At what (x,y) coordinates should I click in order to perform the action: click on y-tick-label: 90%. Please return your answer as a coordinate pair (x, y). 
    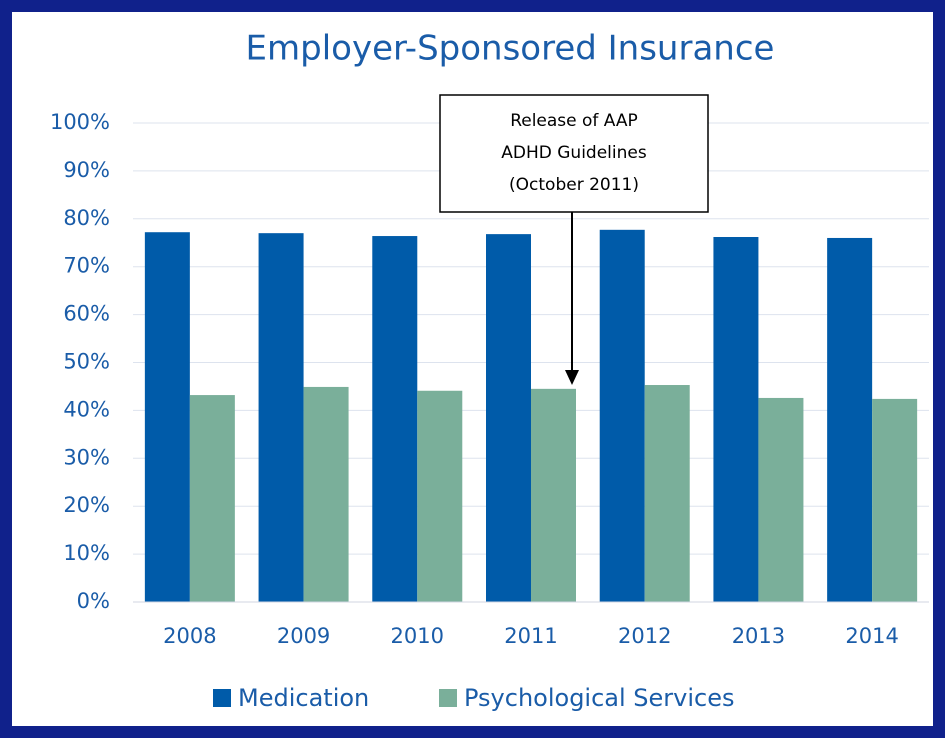
    Looking at the image, I should click on (86, 170).